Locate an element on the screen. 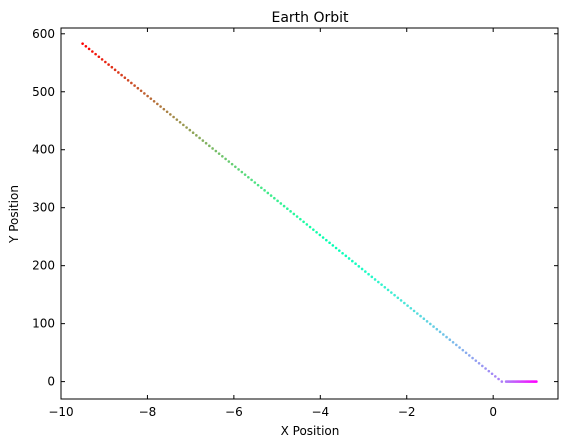 This screenshot has width=568, height=448. x-axis-label: X Position is located at coordinates (310, 431).